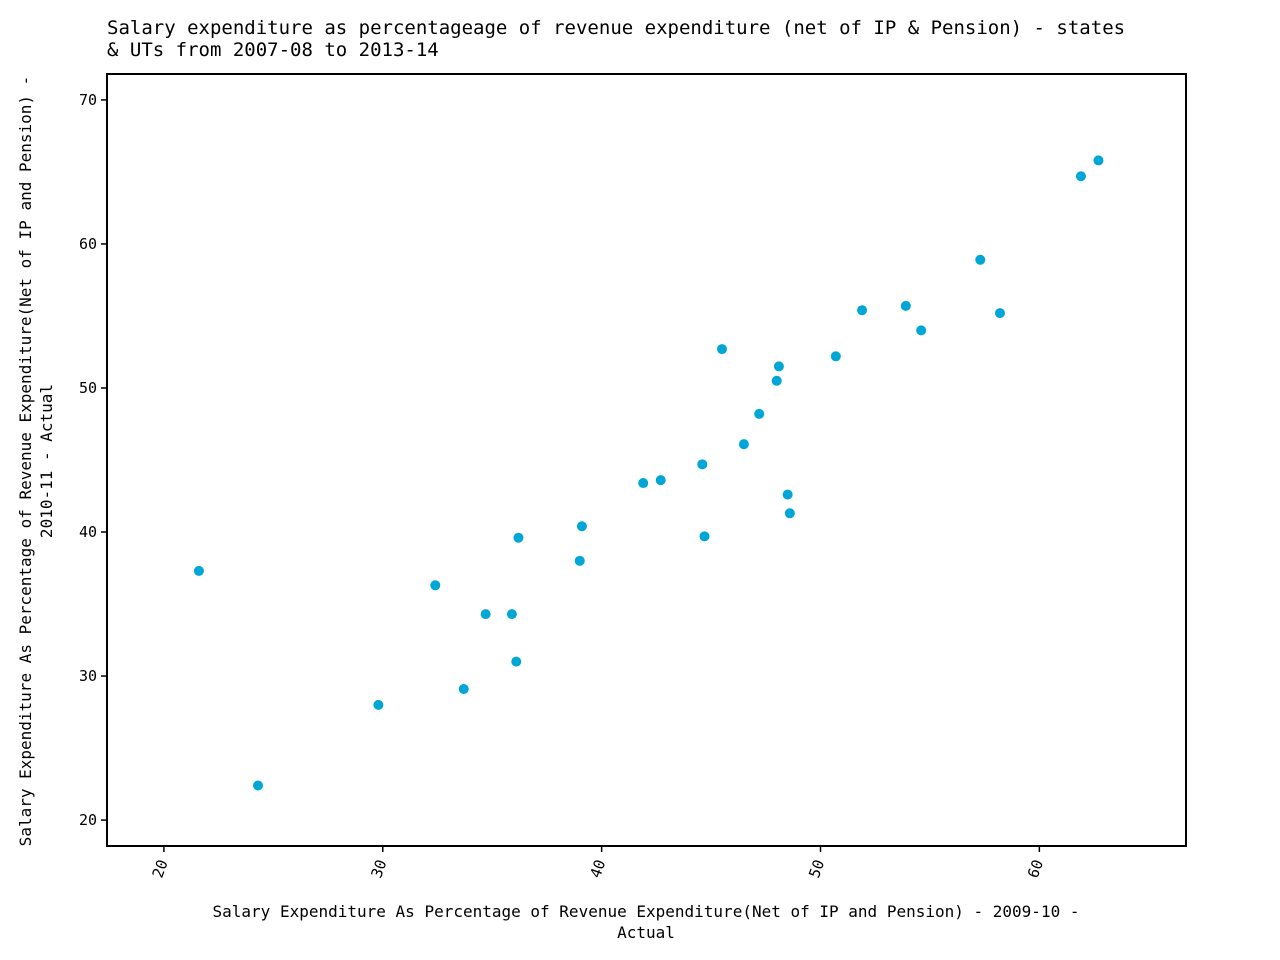 This screenshot has height=960, width=1280. Describe the element at coordinates (46, 461) in the screenshot. I see `y-axis-label-line-2: 2010-11 - Actual` at that location.